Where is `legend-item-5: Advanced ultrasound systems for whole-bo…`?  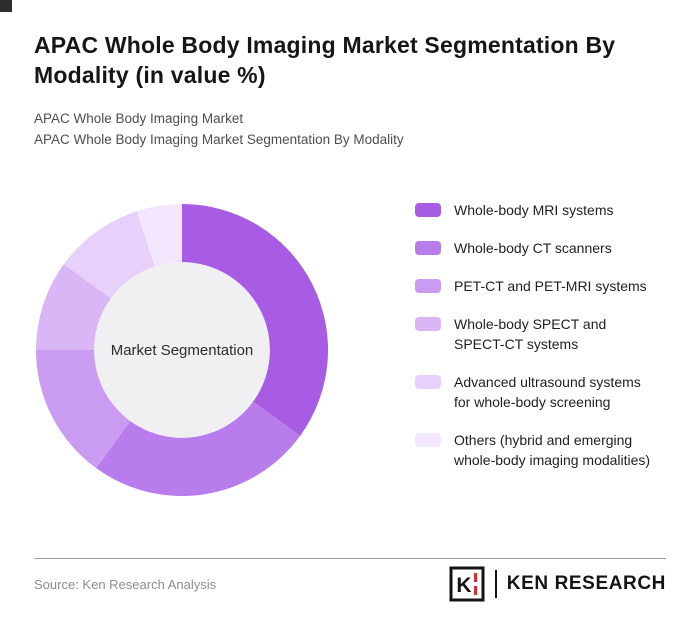 legend-item-5: Advanced ultrasound systems for whole-bo… is located at coordinates (541, 392).